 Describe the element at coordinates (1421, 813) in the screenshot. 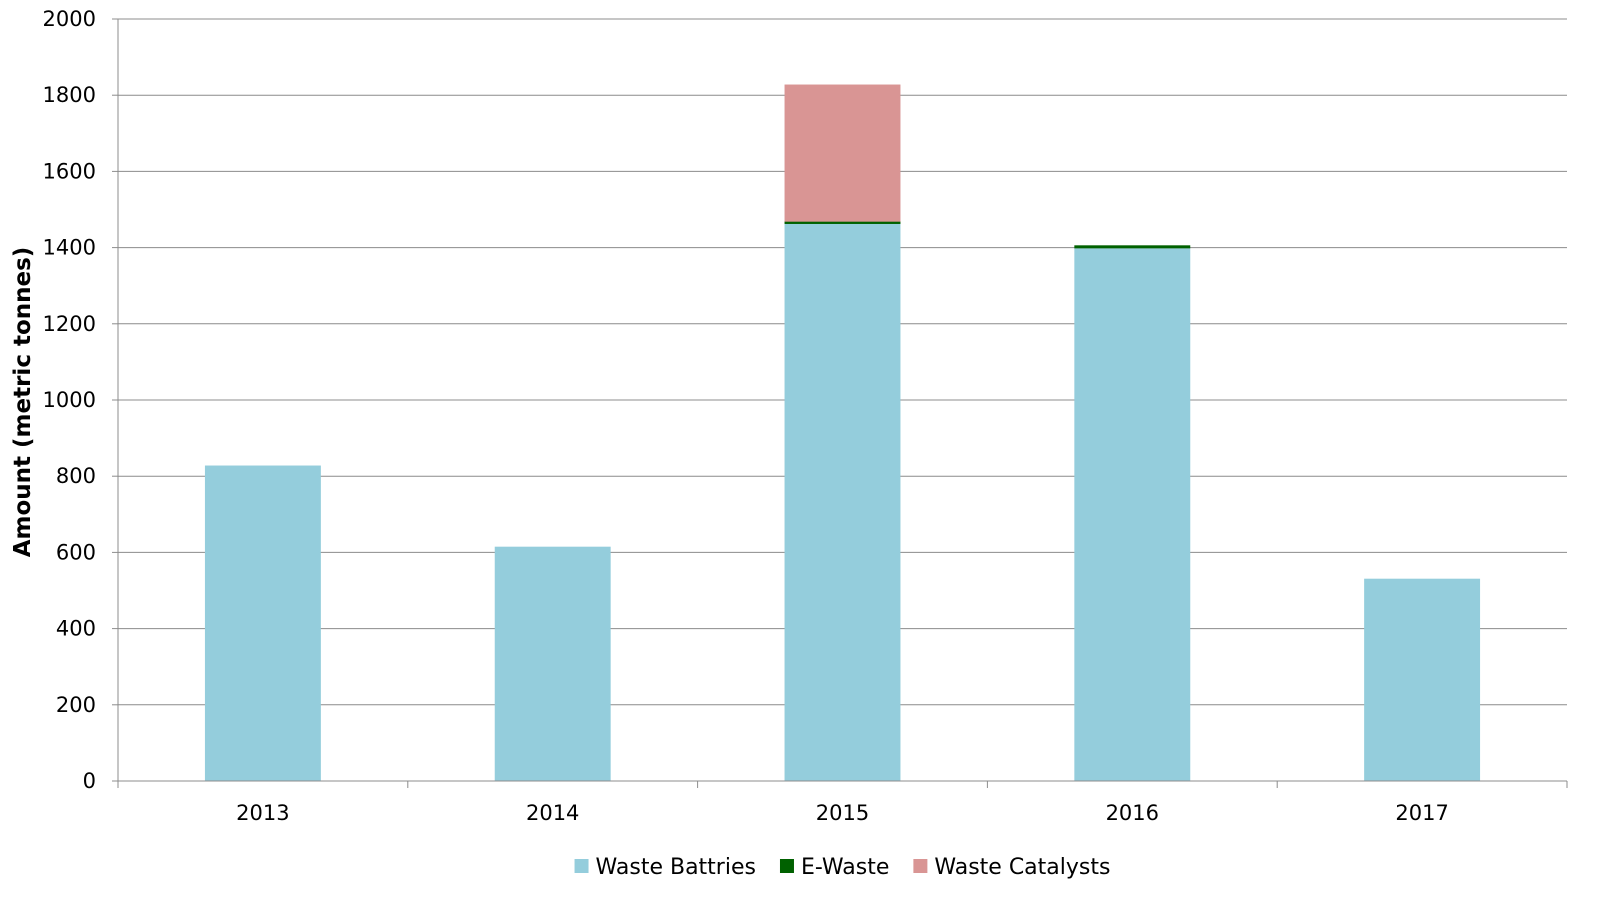

I see `x-tick-label: 2017` at that location.